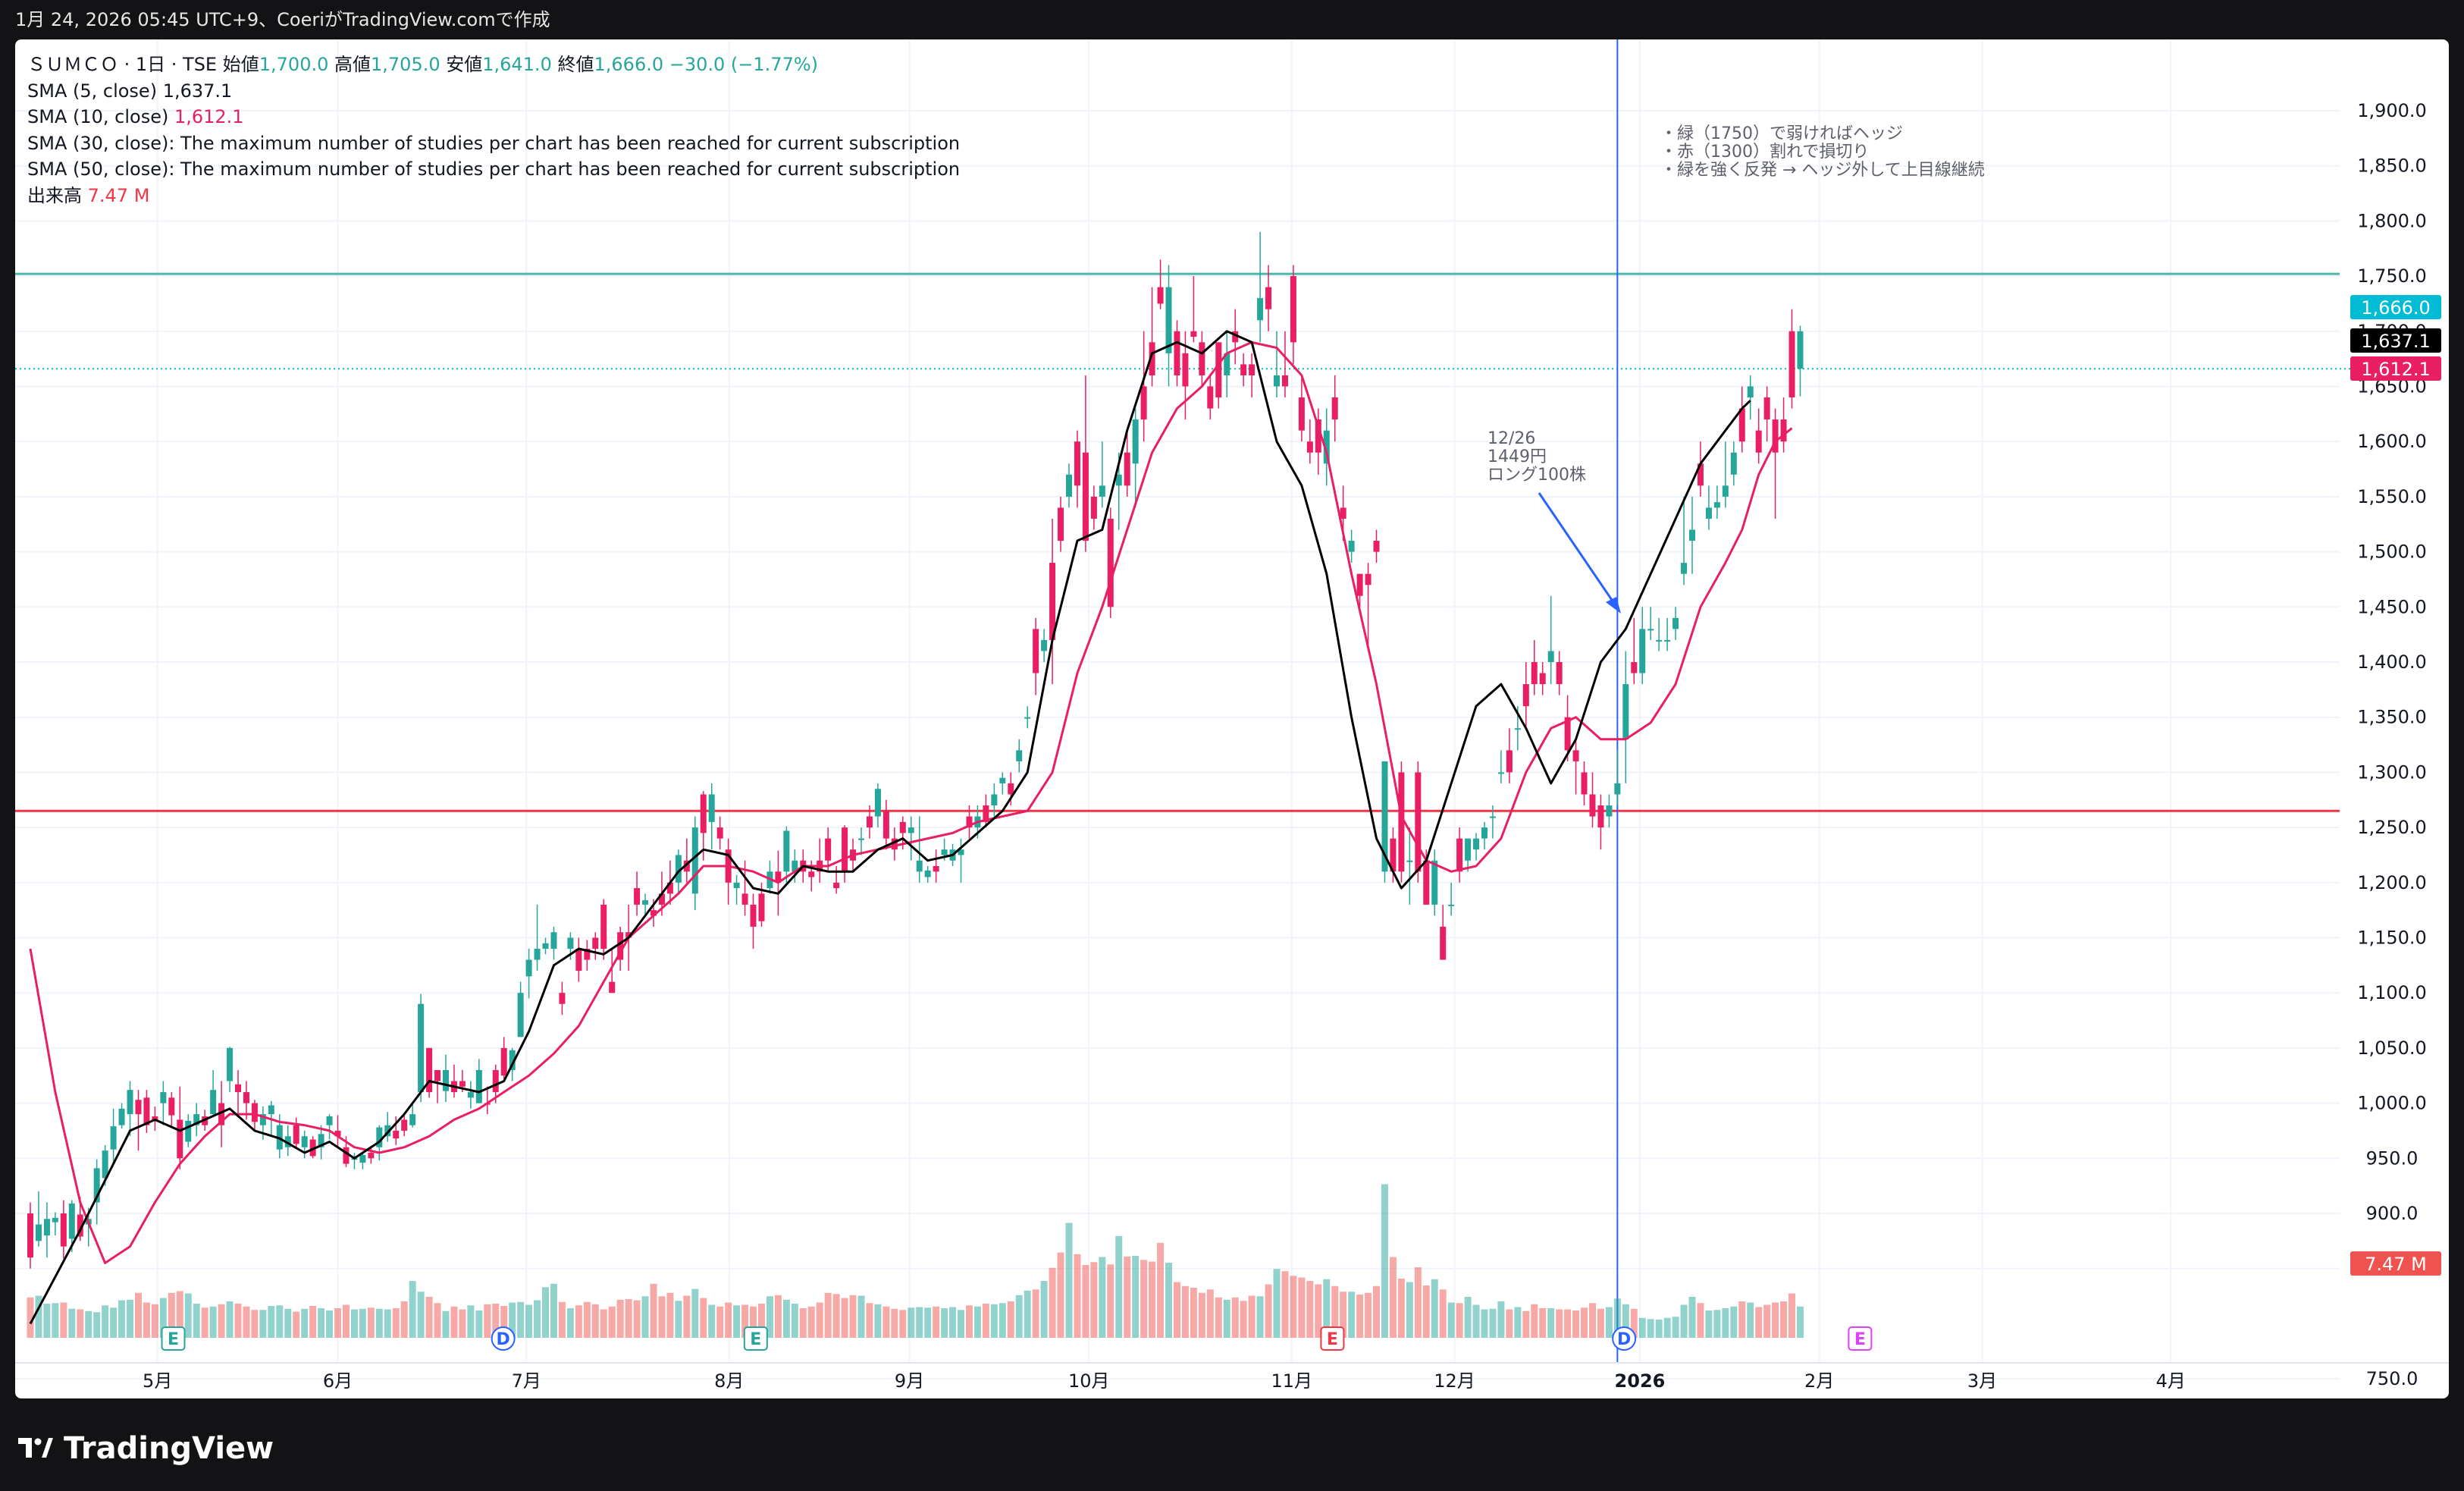 The height and width of the screenshot is (1491, 2464). I want to click on y-tick-label: 950.0, so click(2392, 1158).